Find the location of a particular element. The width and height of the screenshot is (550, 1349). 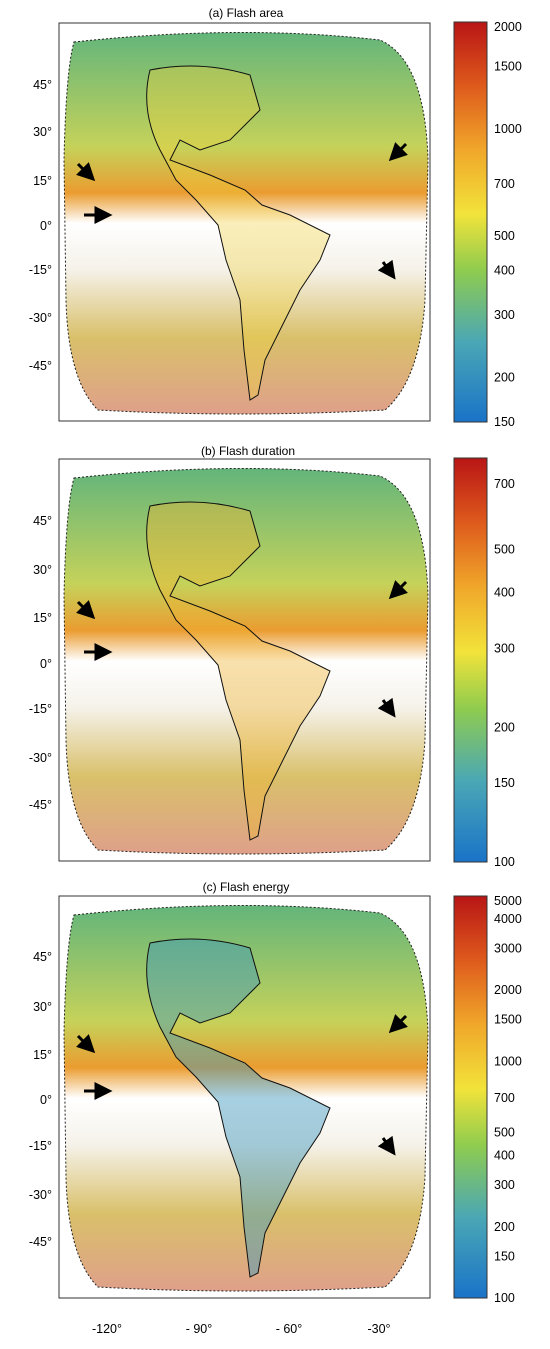

panel-b-lat-tick: 45° is located at coordinates (42, 521).